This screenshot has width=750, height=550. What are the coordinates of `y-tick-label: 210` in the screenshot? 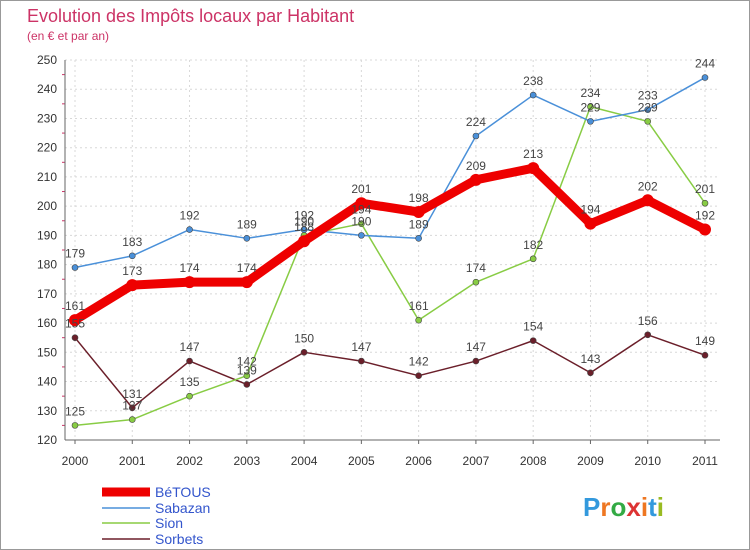 It's located at (47, 177).